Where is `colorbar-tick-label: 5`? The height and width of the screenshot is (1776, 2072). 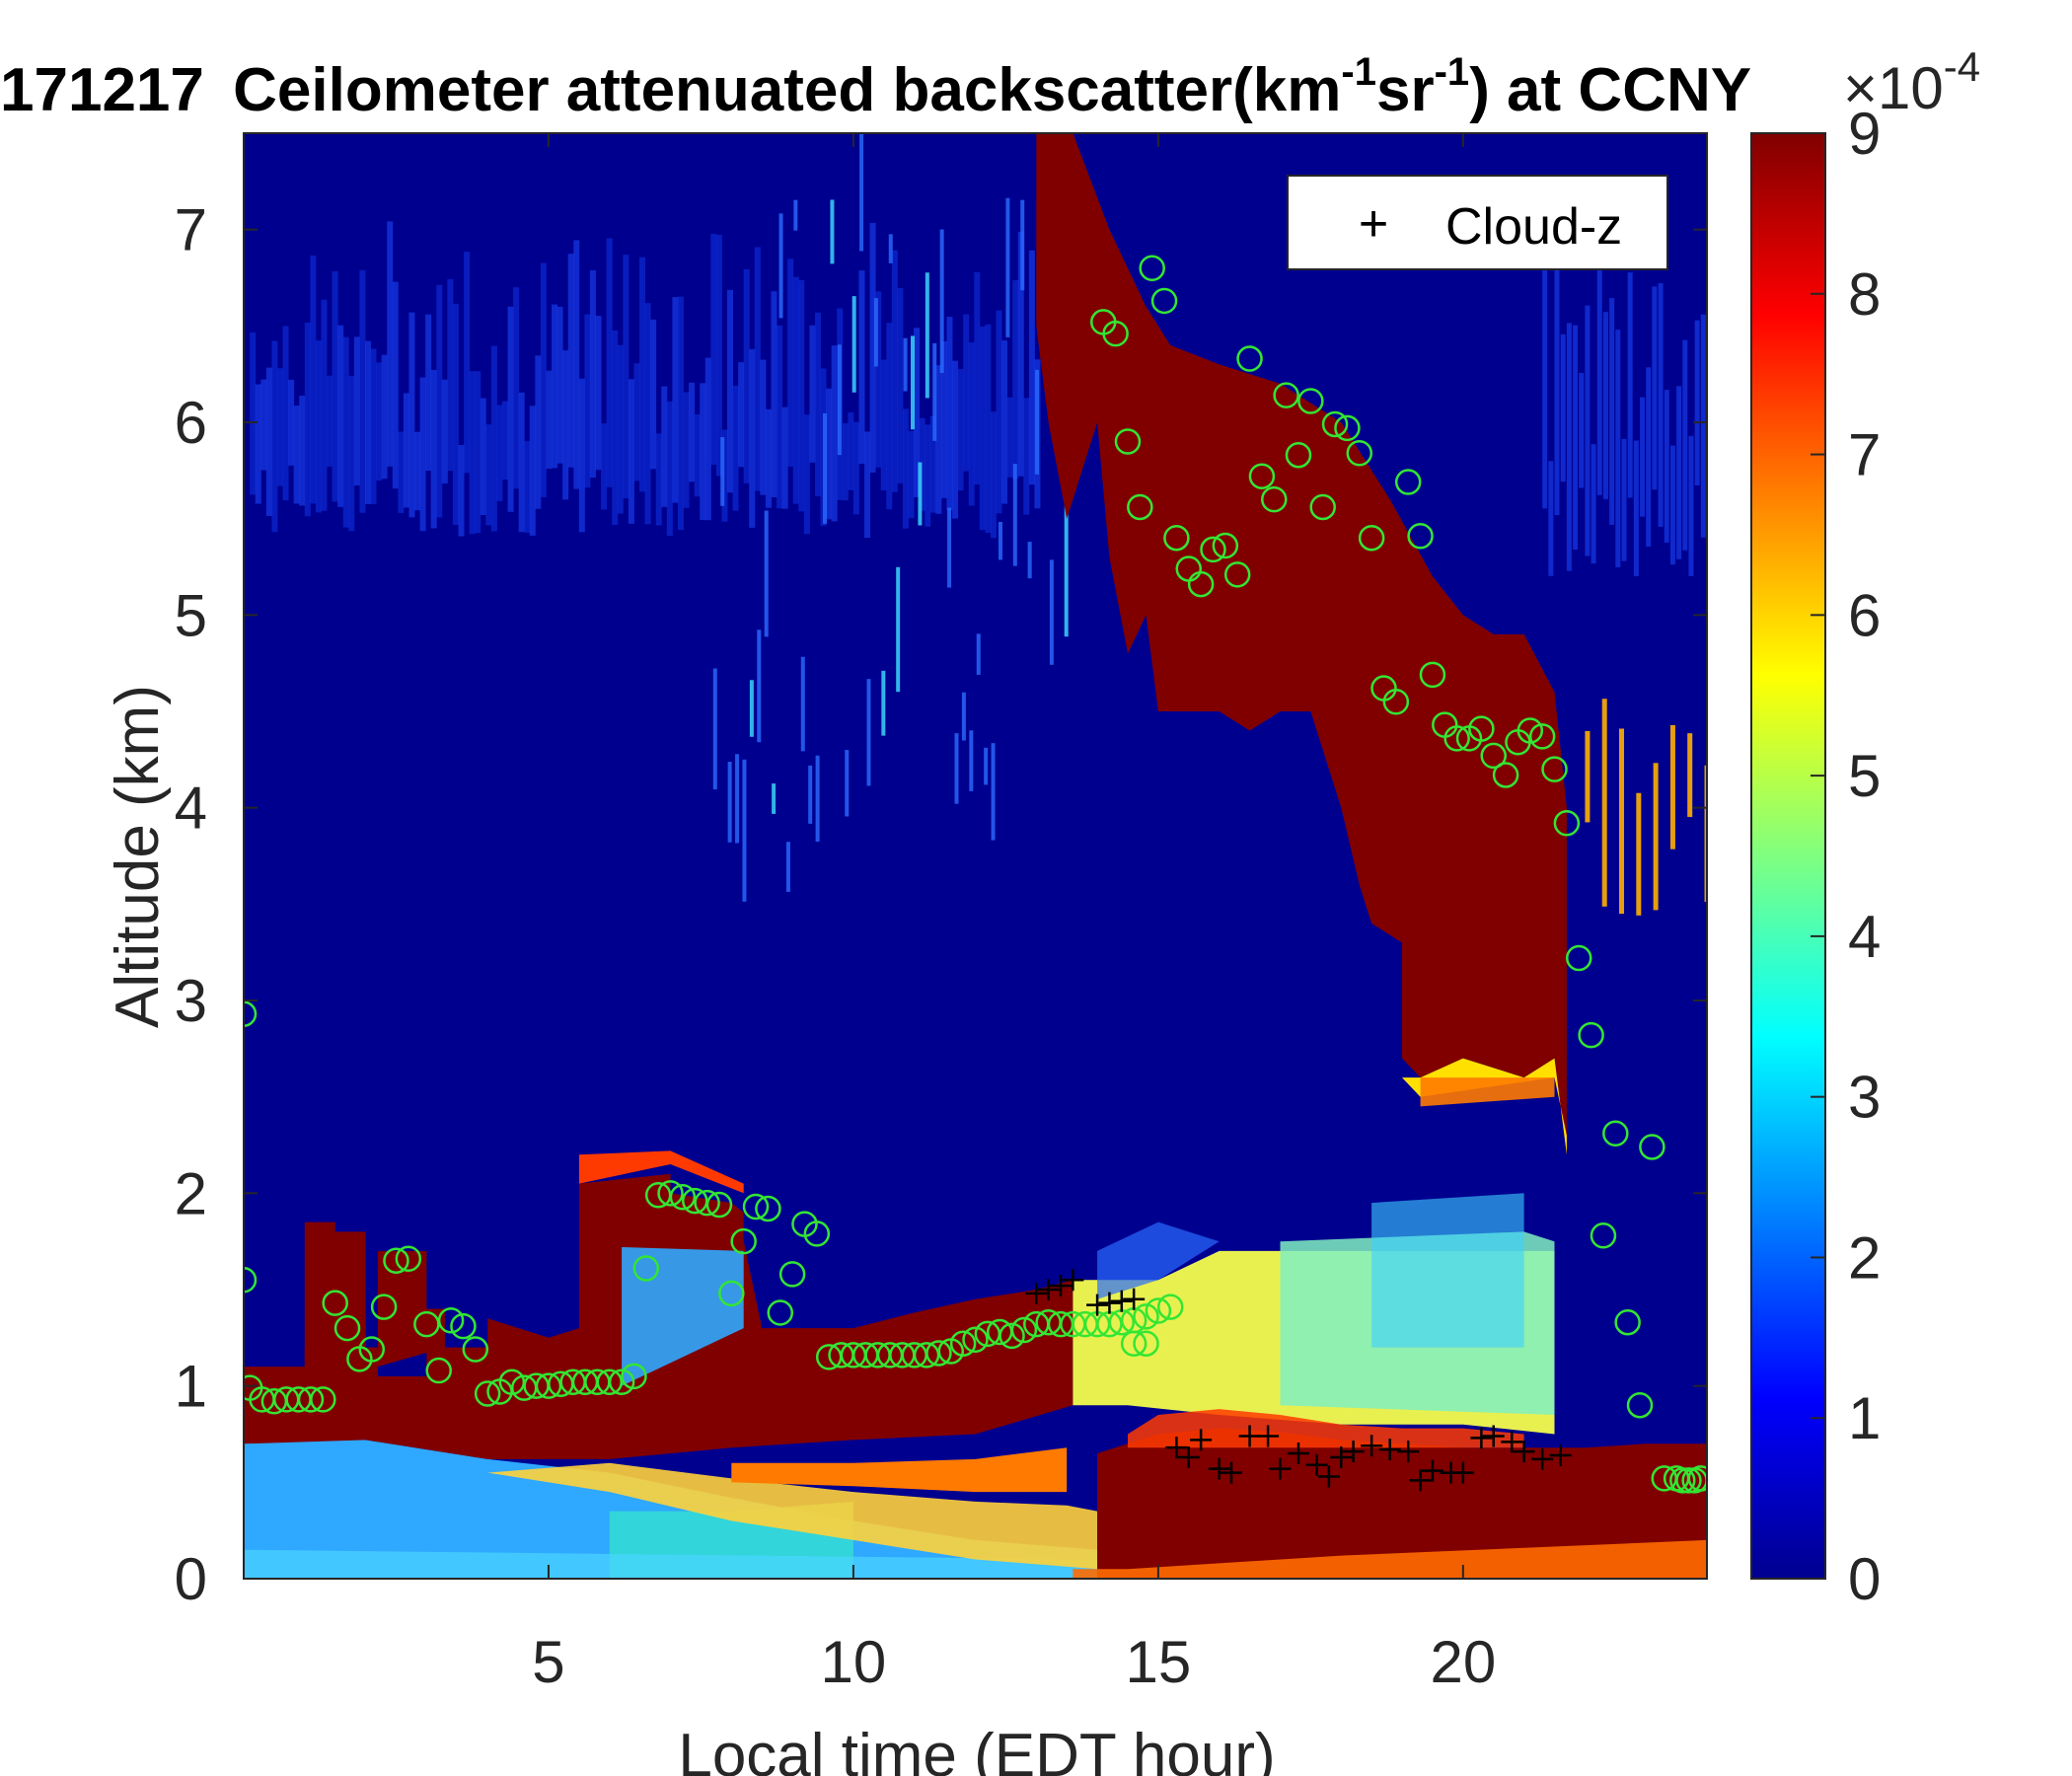
colorbar-tick-label: 5 is located at coordinates (1865, 776).